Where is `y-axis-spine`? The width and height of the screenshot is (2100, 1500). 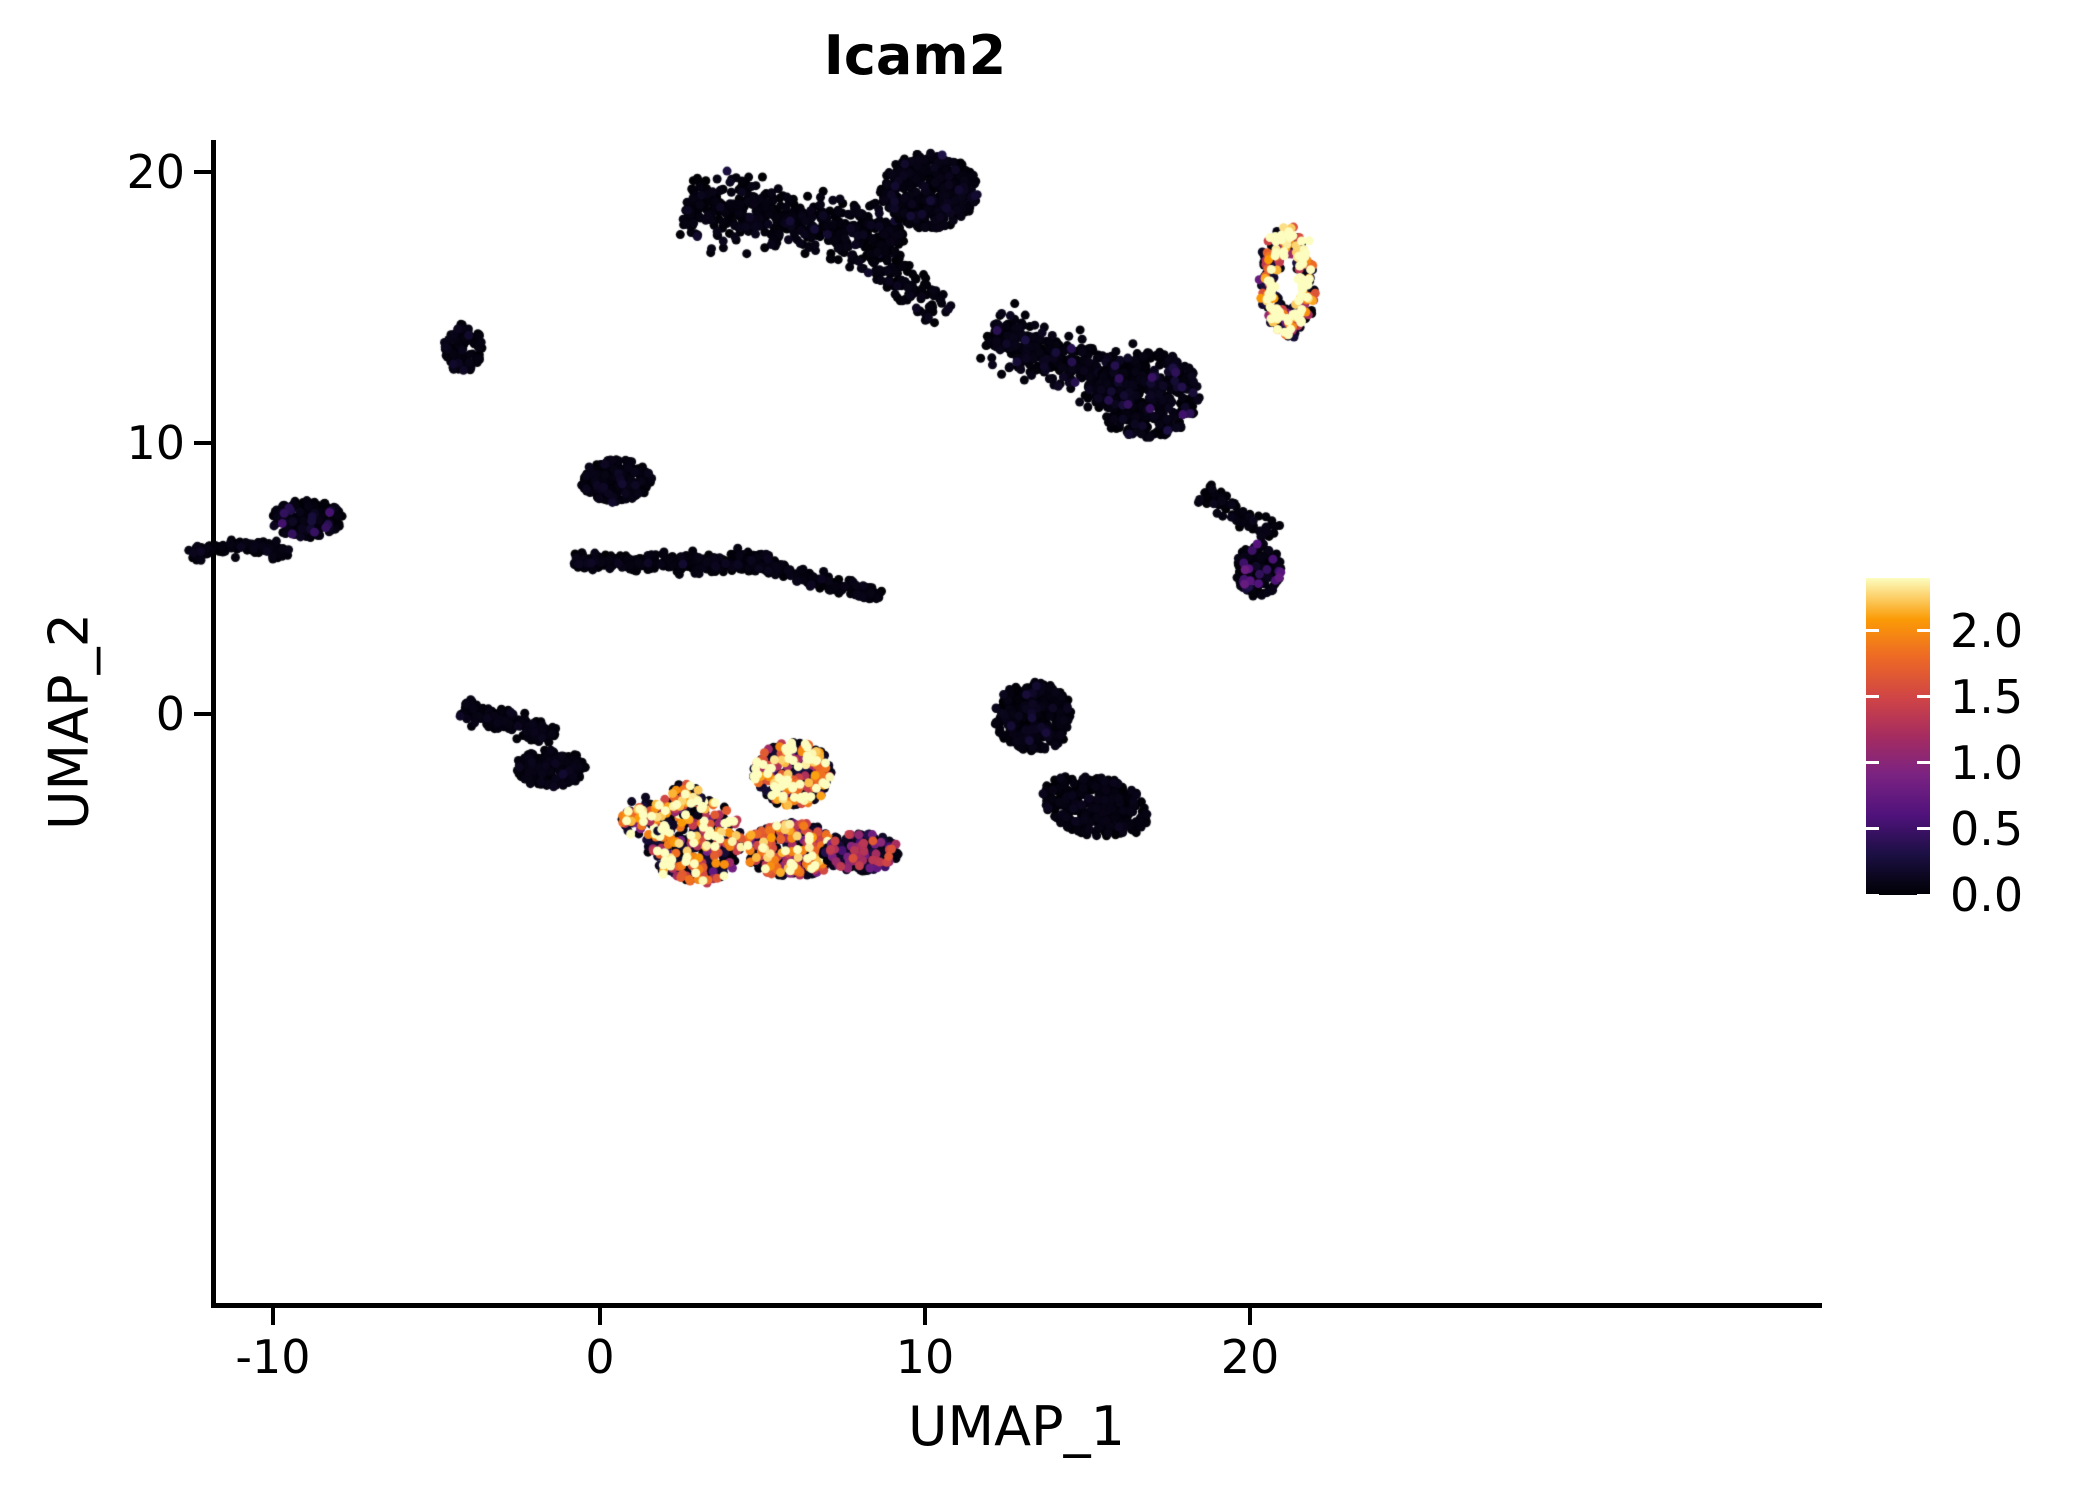 y-axis-spine is located at coordinates (213, 724).